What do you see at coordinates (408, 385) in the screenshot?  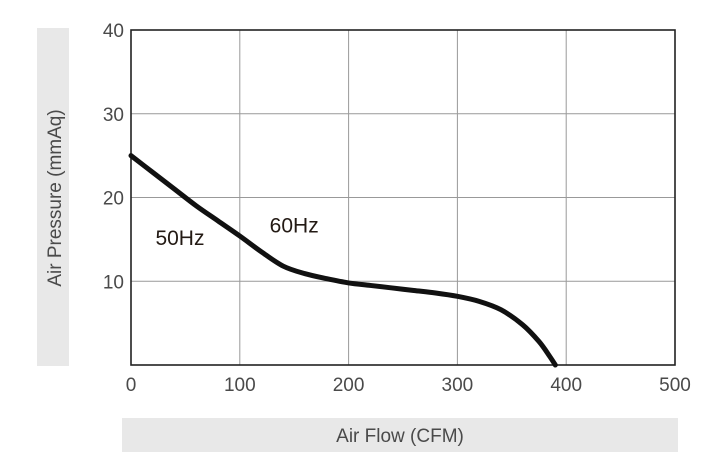 I see `x-tick-labels: 0 100 200 300 400 500` at bounding box center [408, 385].